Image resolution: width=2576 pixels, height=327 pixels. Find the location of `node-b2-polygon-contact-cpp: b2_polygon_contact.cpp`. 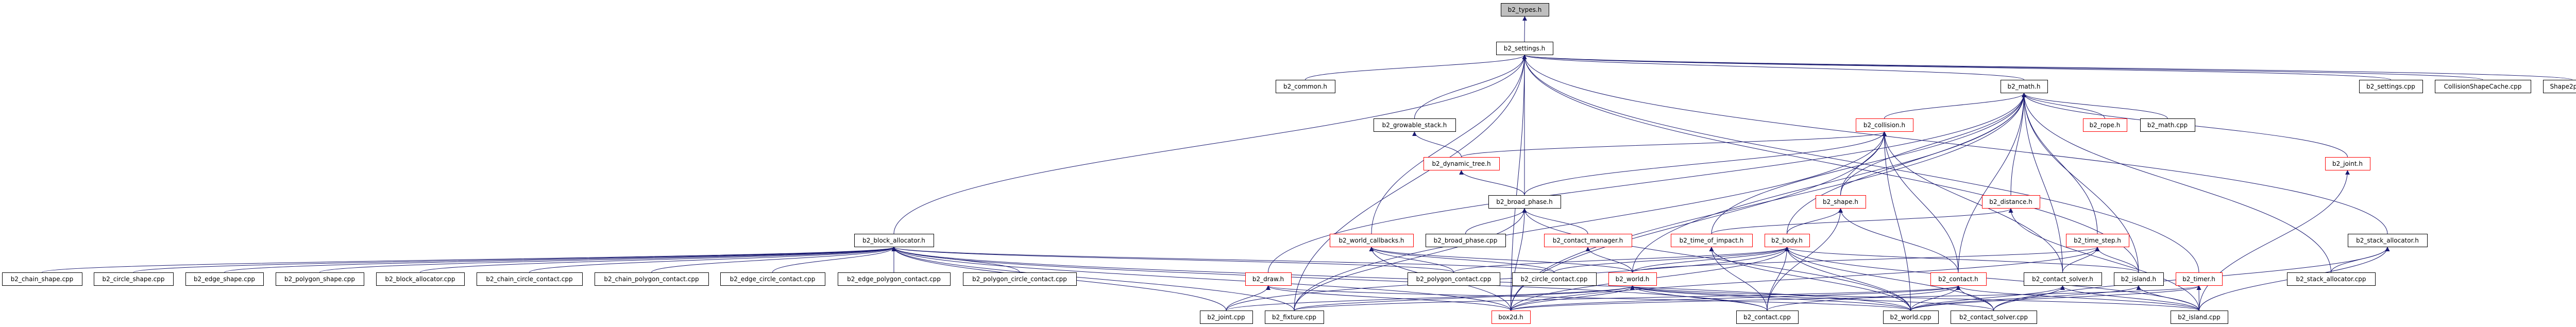

node-b2-polygon-contact-cpp: b2_polygon_contact.cpp is located at coordinates (1454, 279).